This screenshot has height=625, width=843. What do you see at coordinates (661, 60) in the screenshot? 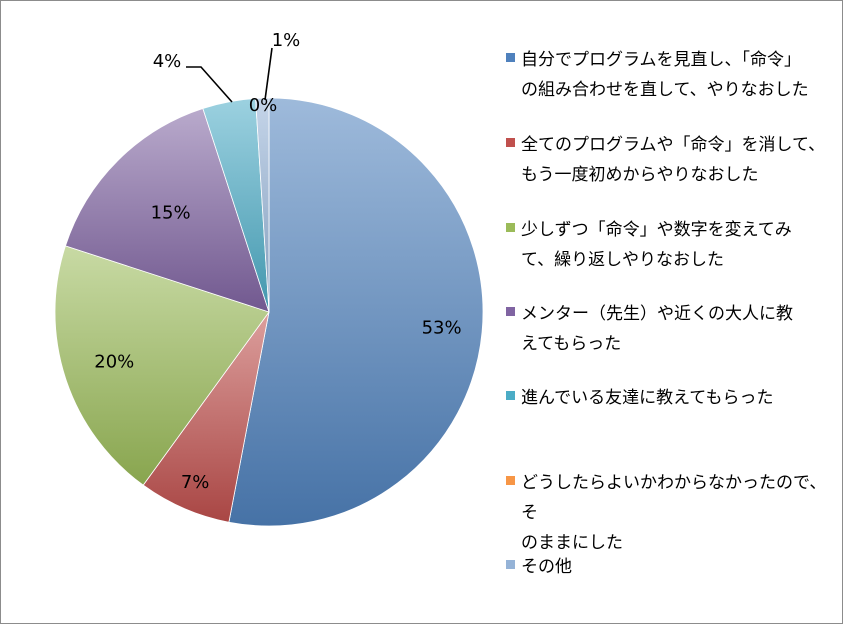
I see `legend-line: 自分でプログラムを見直し、「命令」` at bounding box center [661, 60].